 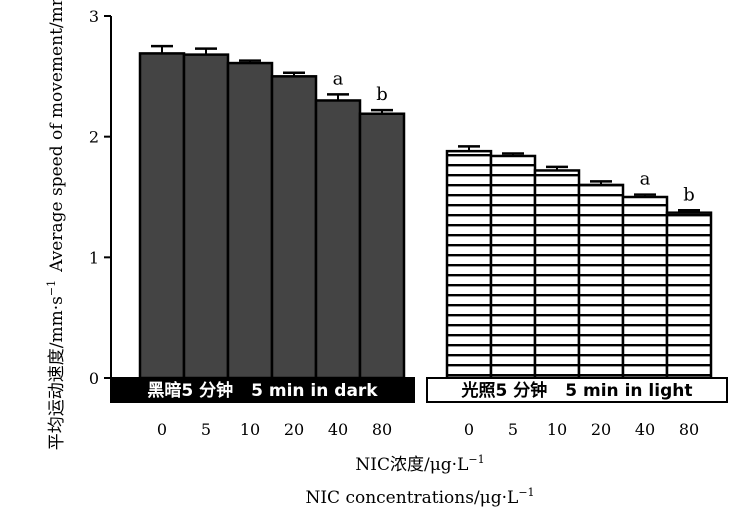 What do you see at coordinates (419, 497) in the screenshot?
I see `x-axis-title-en: NIC concentrations/μg·L−1` at bounding box center [419, 497].